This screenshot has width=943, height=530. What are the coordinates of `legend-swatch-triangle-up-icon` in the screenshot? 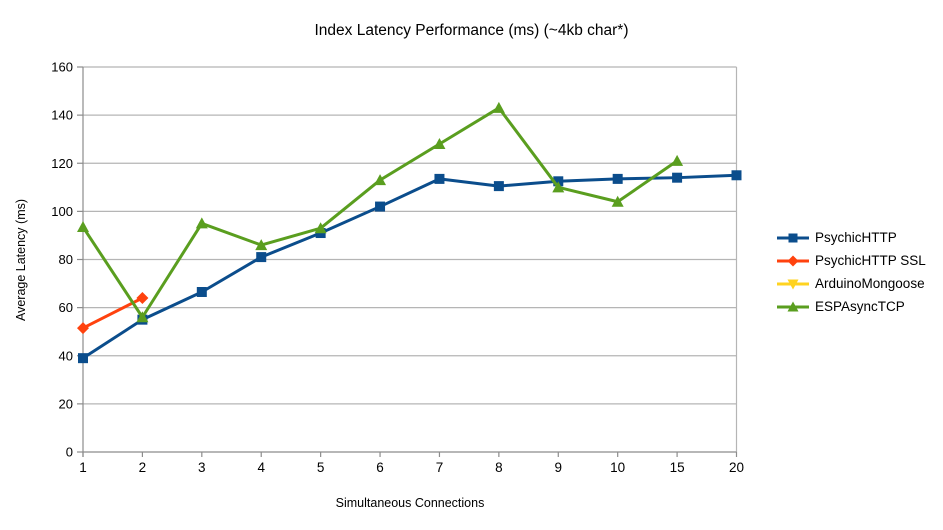 It's located at (793, 306).